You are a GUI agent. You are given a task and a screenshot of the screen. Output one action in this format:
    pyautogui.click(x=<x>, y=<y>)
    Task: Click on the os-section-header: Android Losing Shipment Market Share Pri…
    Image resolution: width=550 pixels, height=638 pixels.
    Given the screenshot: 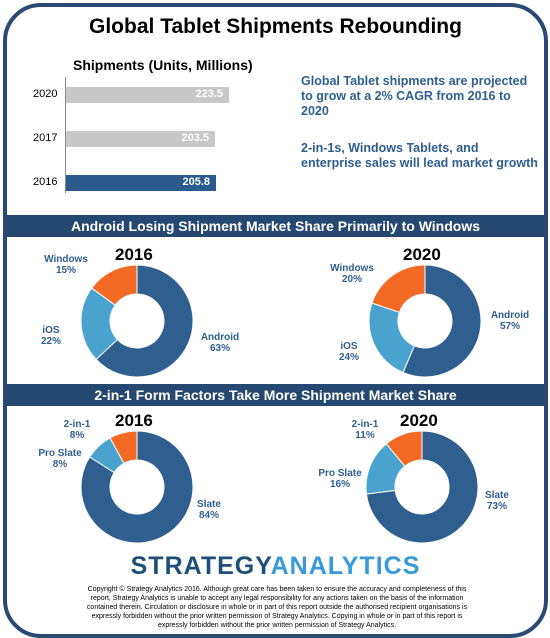 What is the action you would take?
    pyautogui.click(x=275, y=226)
    